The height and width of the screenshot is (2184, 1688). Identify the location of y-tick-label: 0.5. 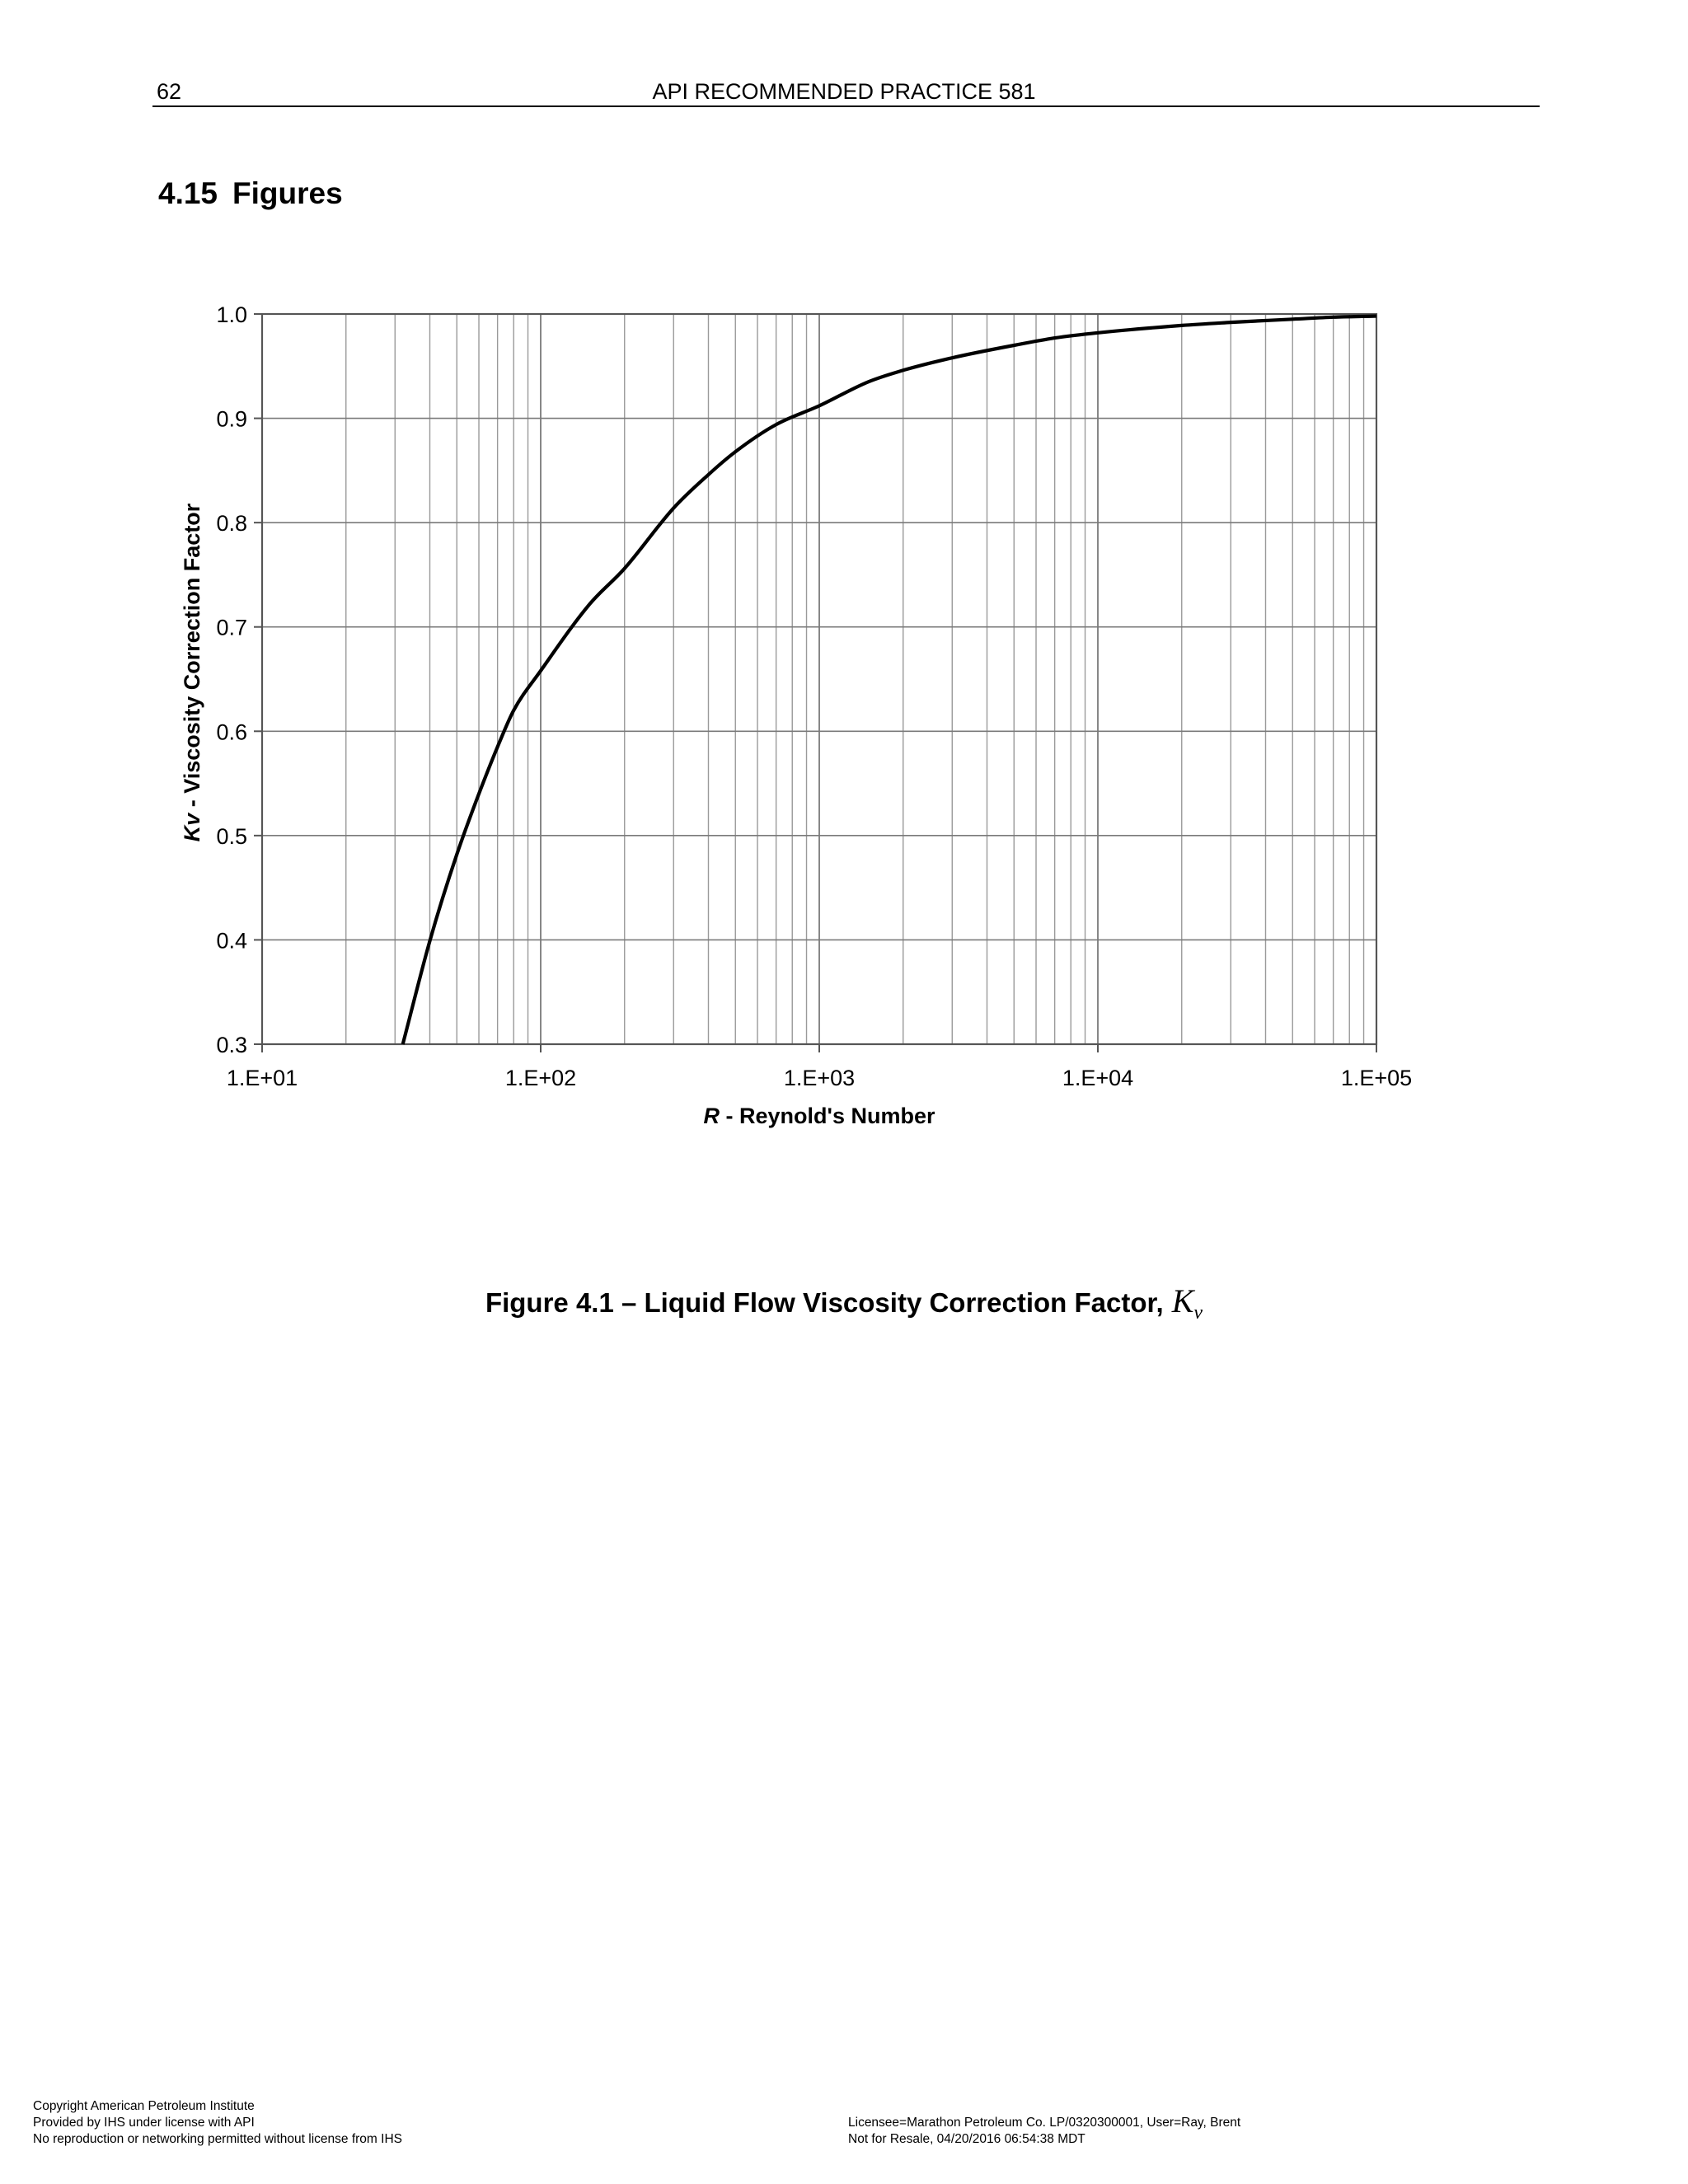
(232, 836).